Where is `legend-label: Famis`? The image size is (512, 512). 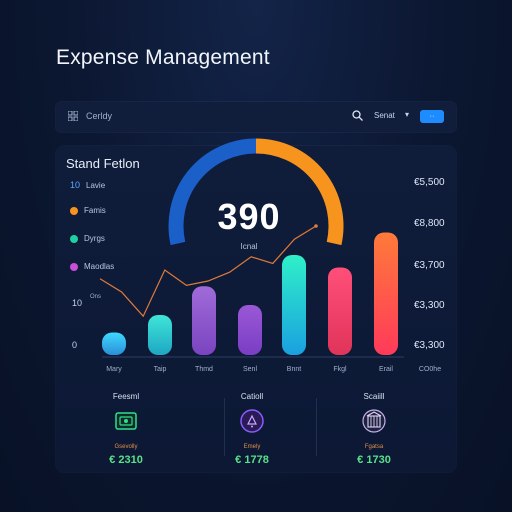
legend-label: Famis is located at coordinates (95, 210).